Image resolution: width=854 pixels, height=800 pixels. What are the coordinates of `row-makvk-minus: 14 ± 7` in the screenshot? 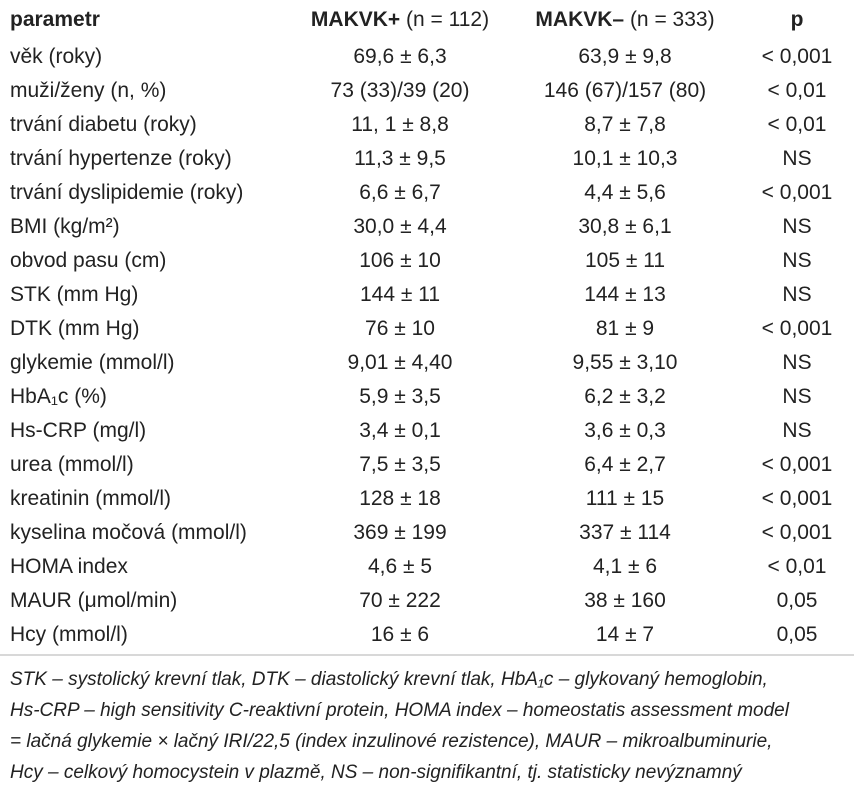 It's located at (625, 634).